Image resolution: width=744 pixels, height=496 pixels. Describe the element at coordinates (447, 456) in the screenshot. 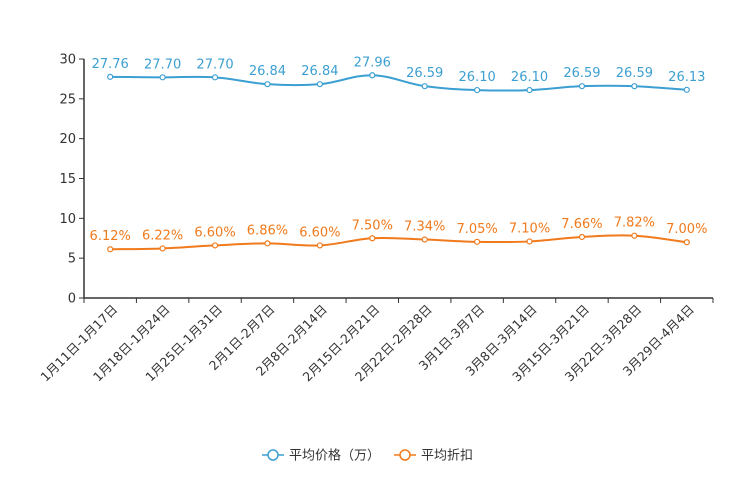

I see `legend-label: 平均折扣` at that location.